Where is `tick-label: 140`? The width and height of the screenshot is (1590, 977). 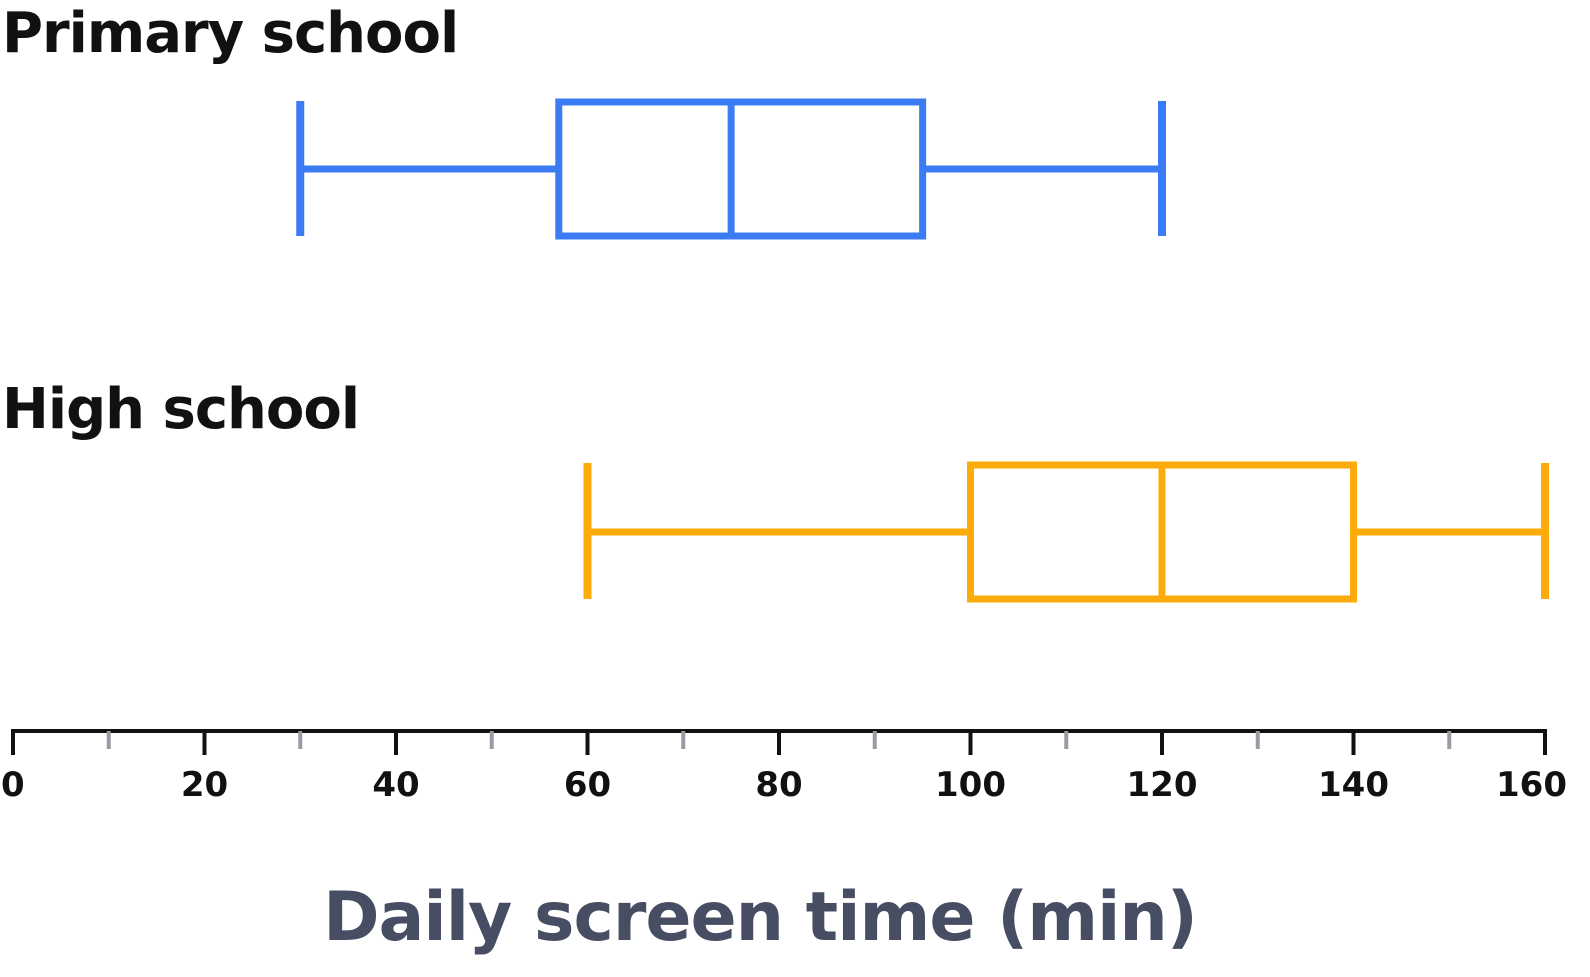 tick-label: 140 is located at coordinates (1353, 785).